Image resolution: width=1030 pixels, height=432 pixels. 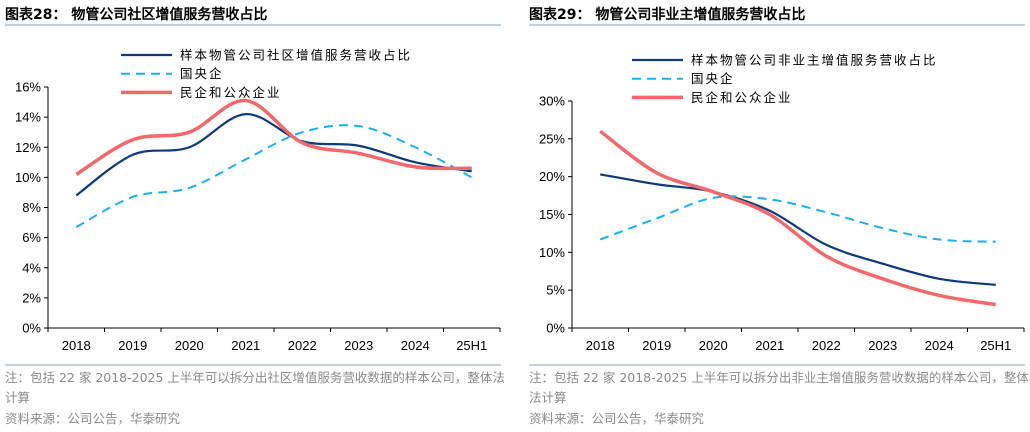 I want to click on chart-title: 图表28： 物管公司社区增值服务营收占比, so click(x=136, y=15).